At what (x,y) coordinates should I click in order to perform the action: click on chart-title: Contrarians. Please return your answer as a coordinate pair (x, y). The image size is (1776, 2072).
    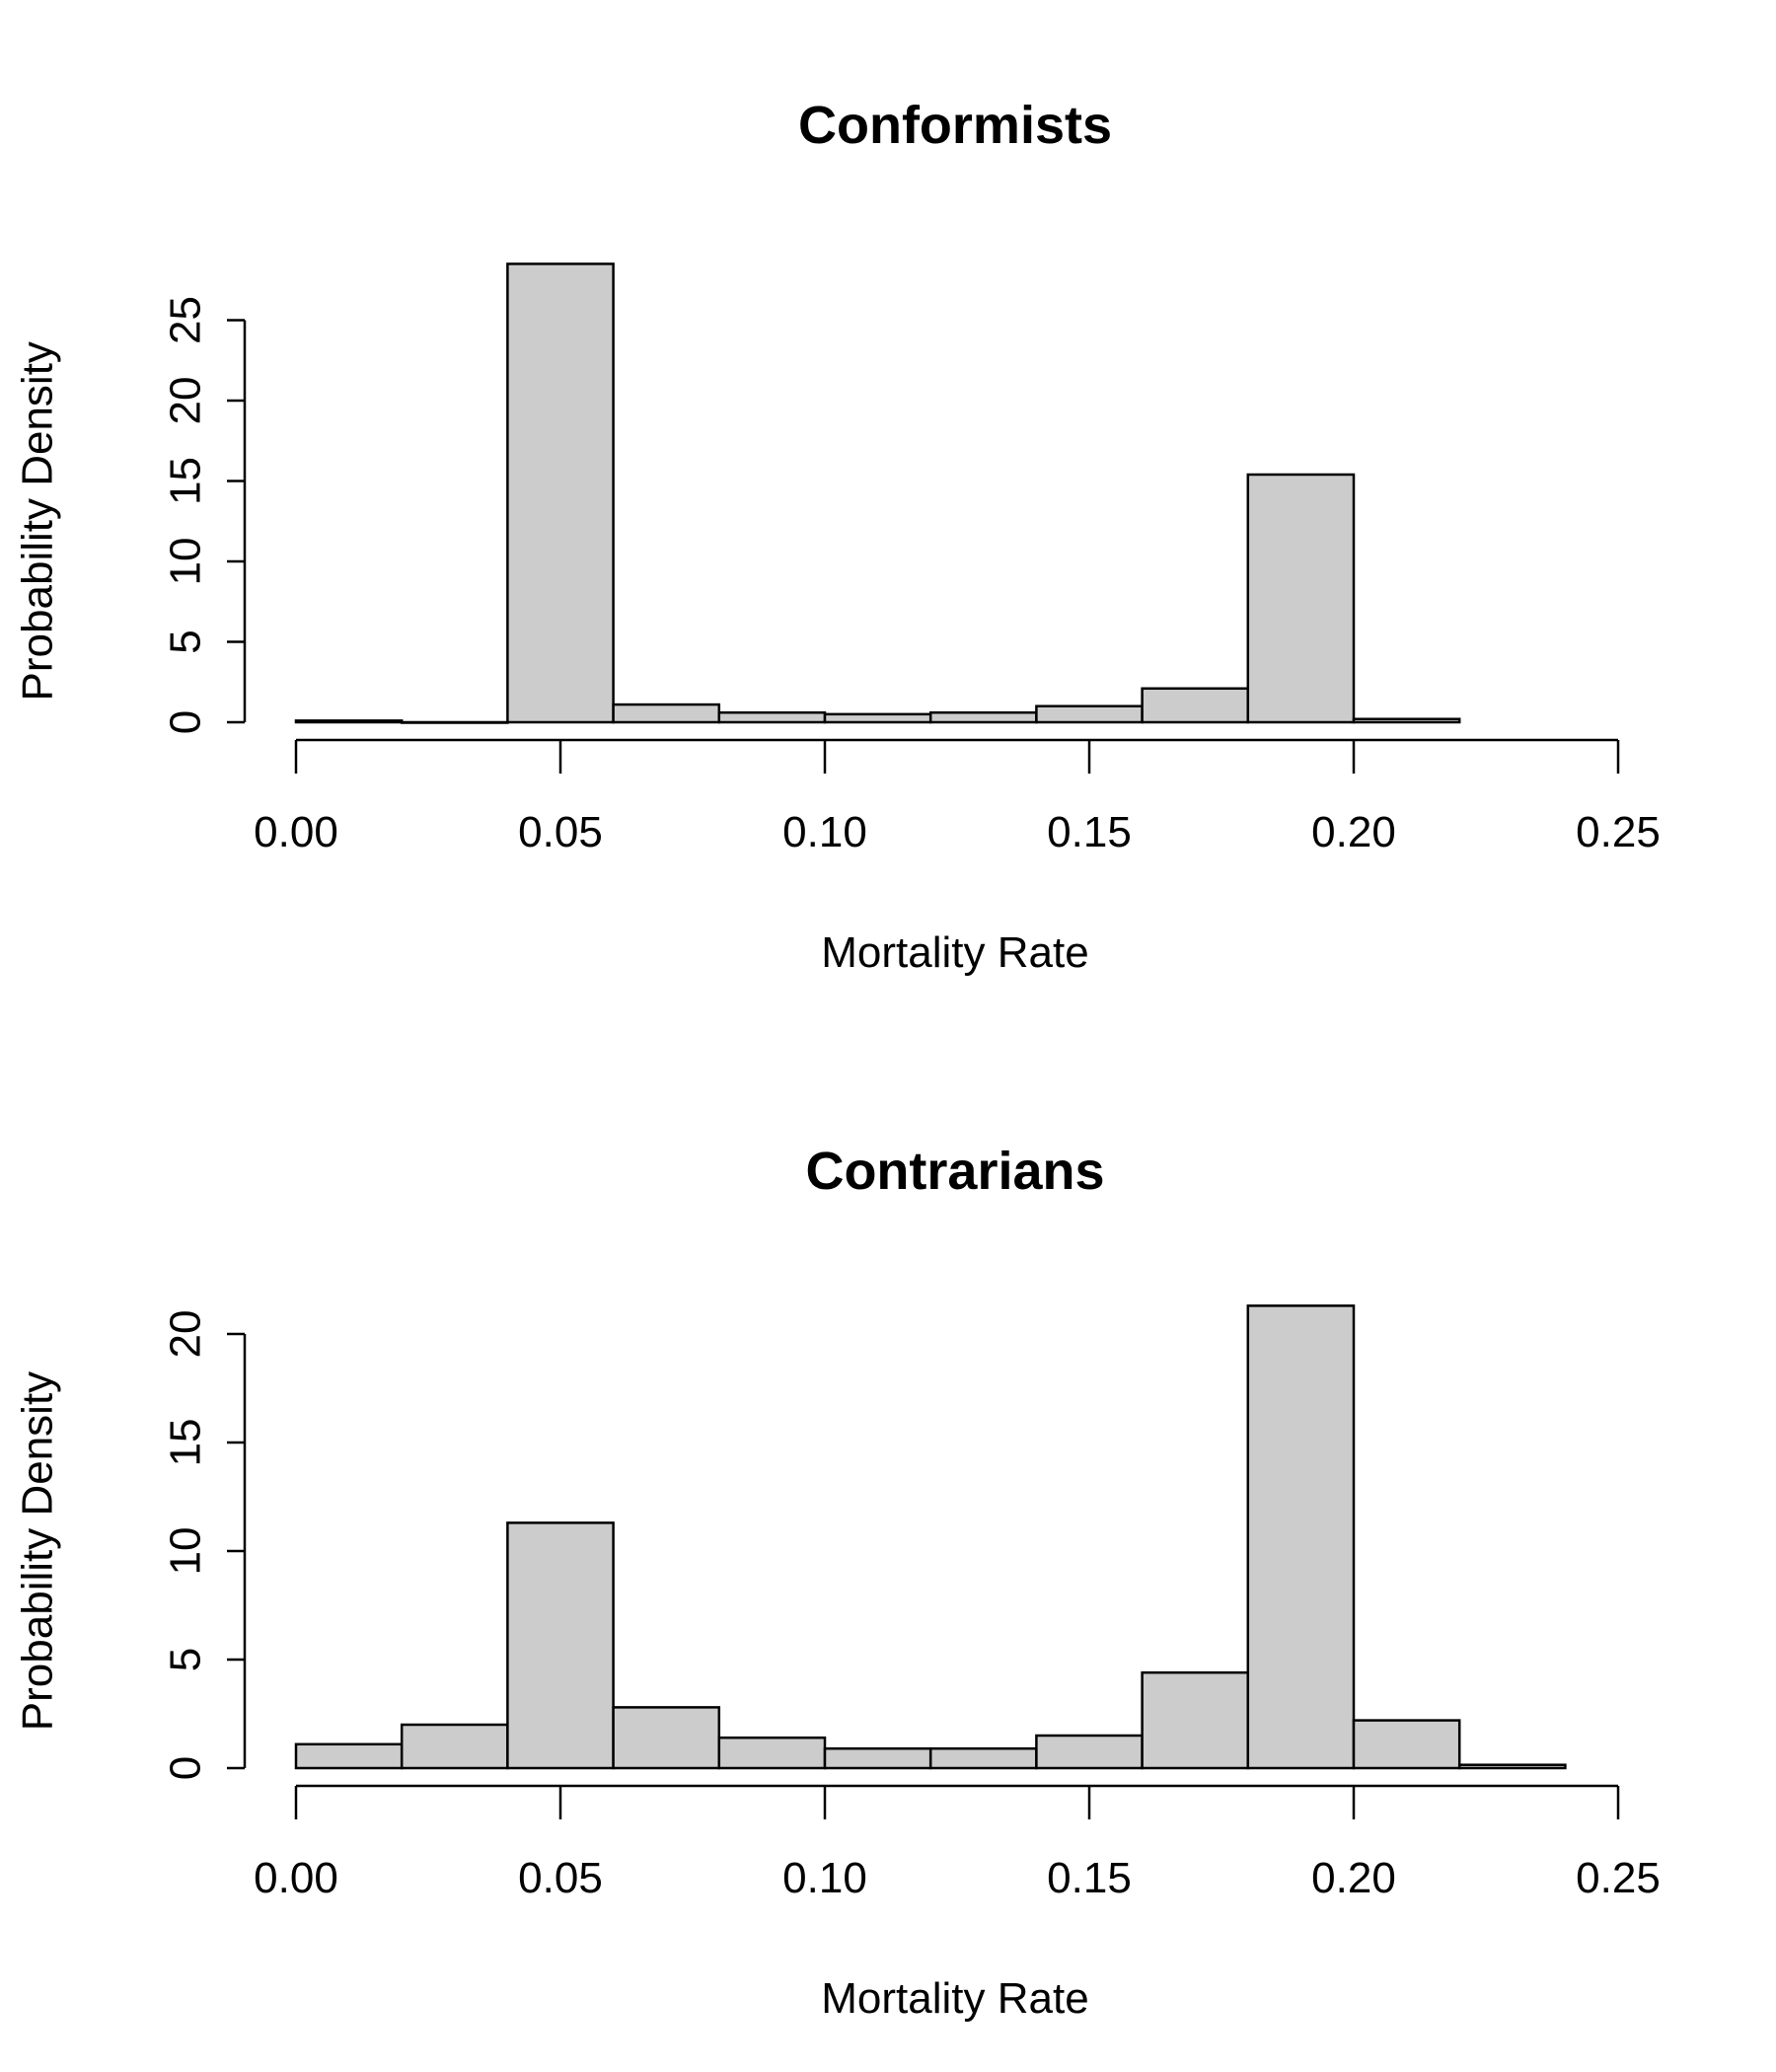
    Looking at the image, I should click on (955, 1172).